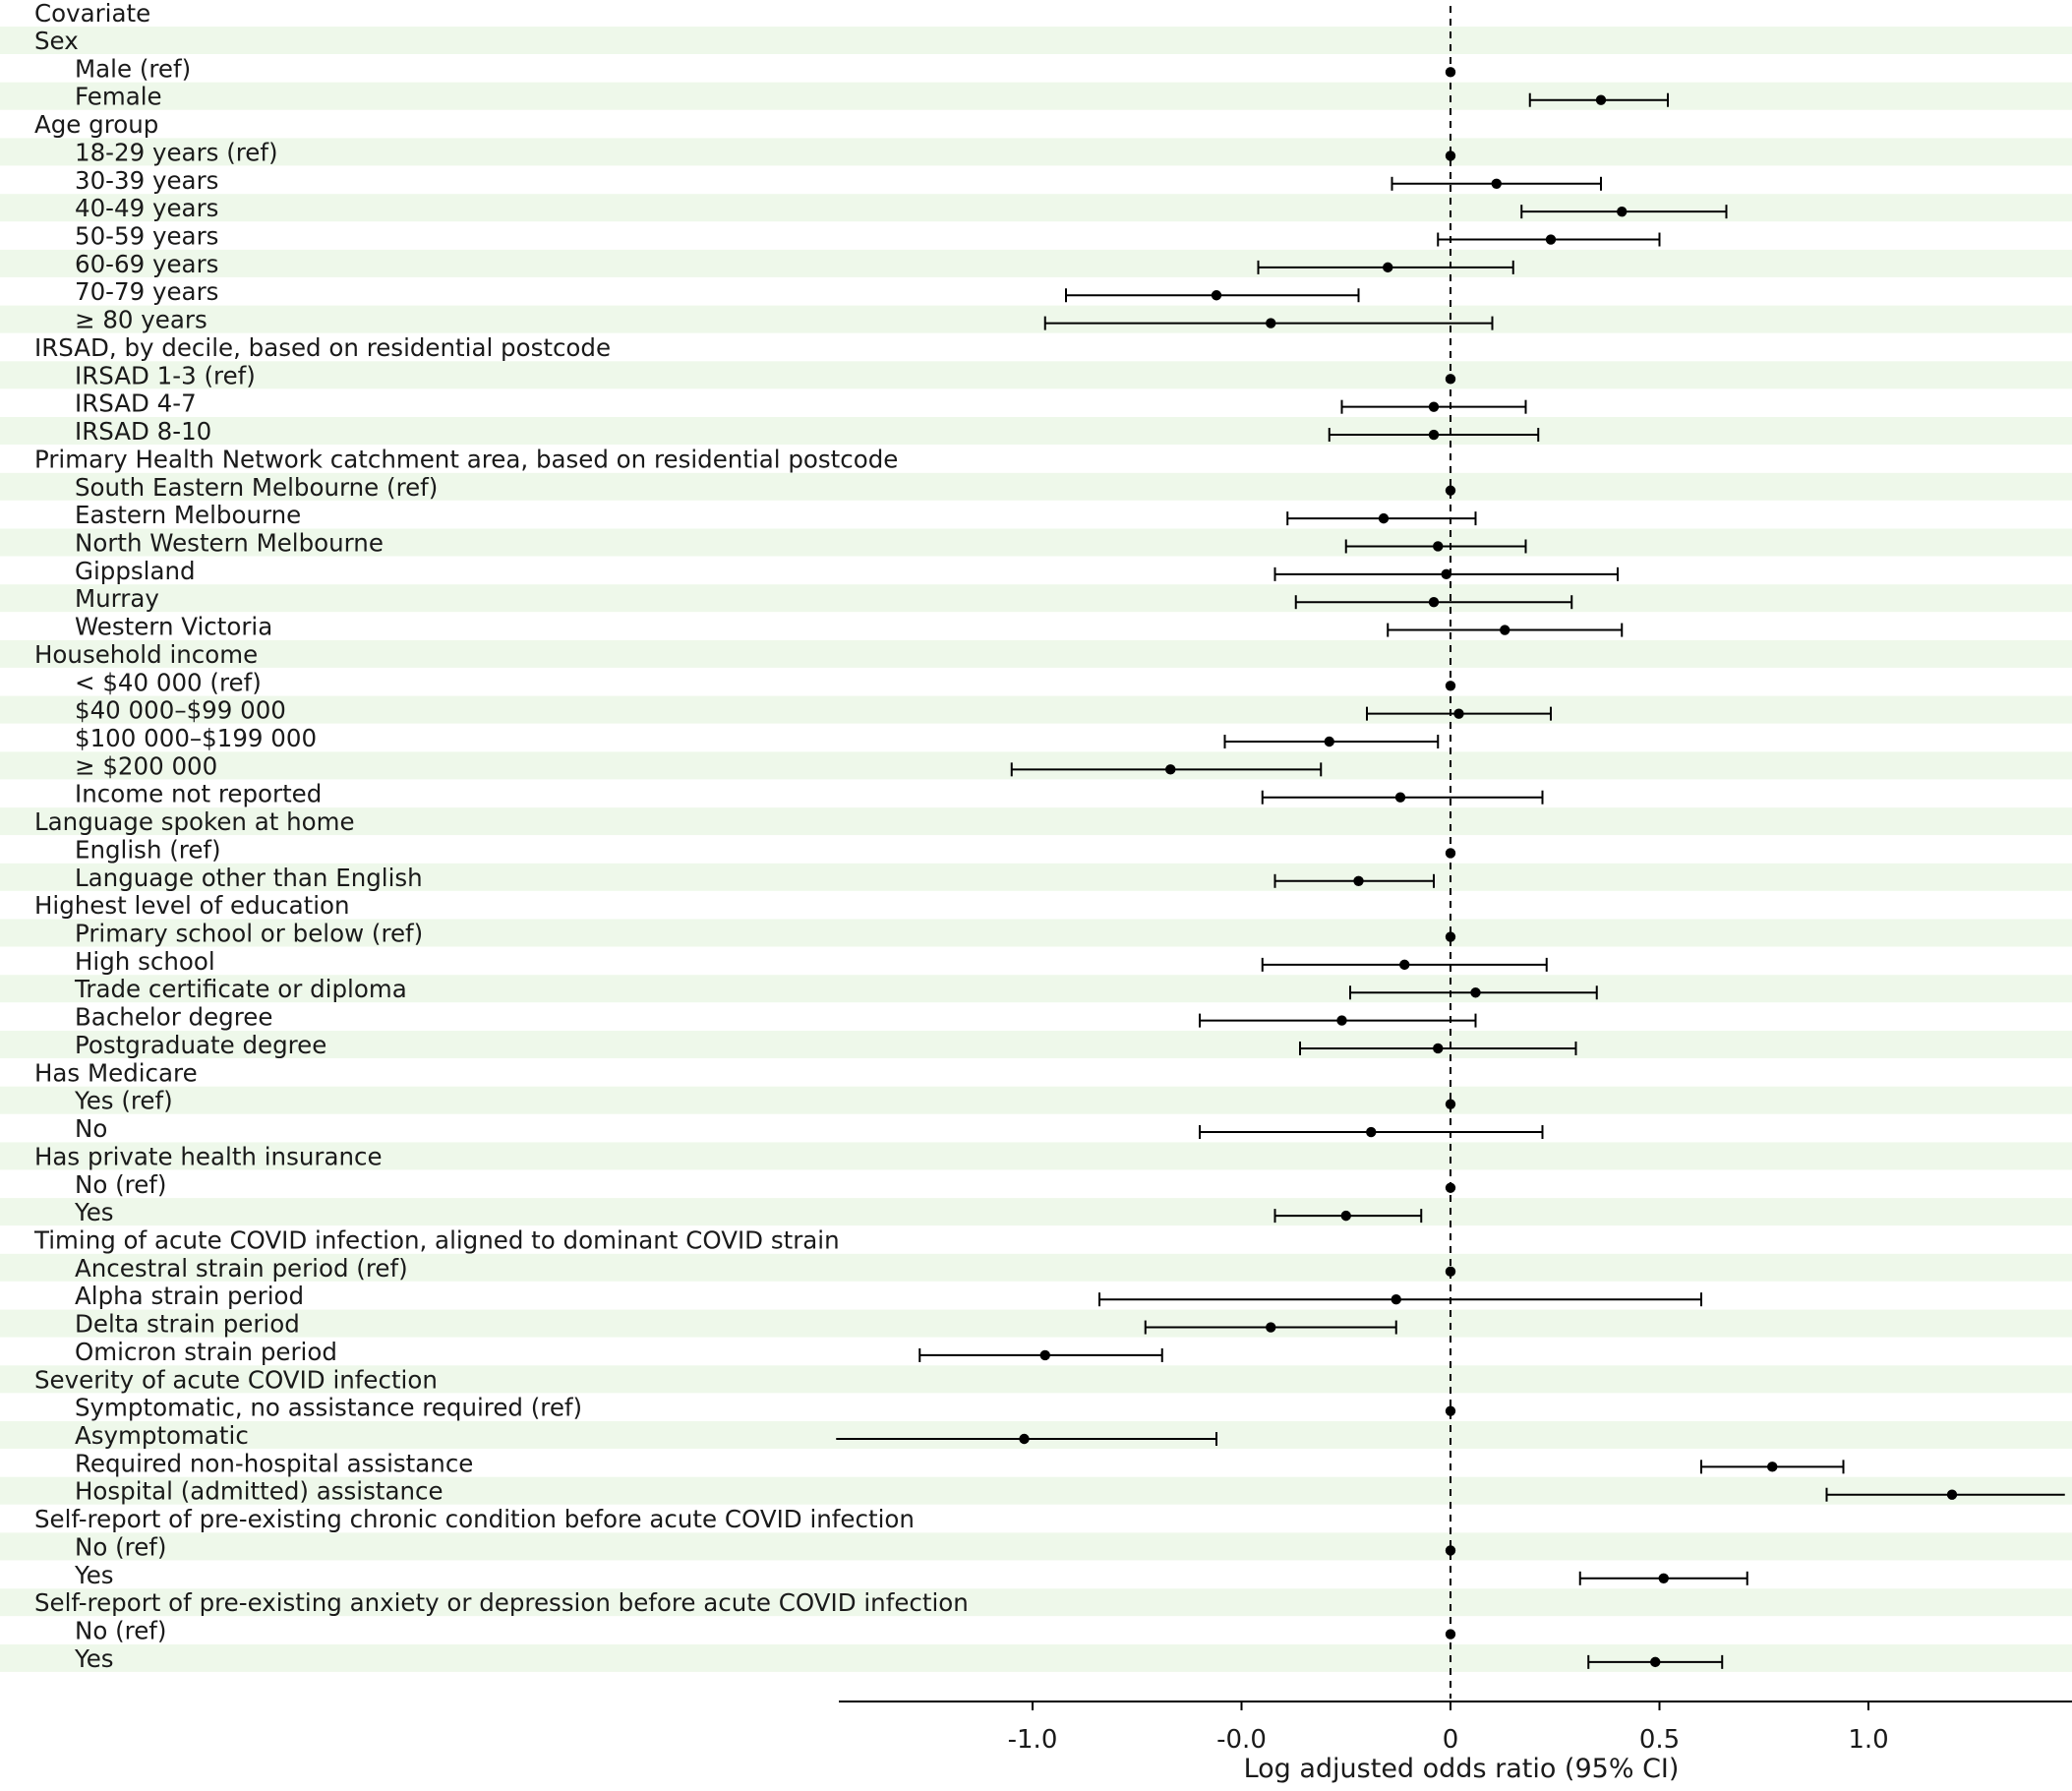 This screenshot has width=2072, height=1791. What do you see at coordinates (146, 264) in the screenshot?
I see `covariate-label: 60-69 years` at bounding box center [146, 264].